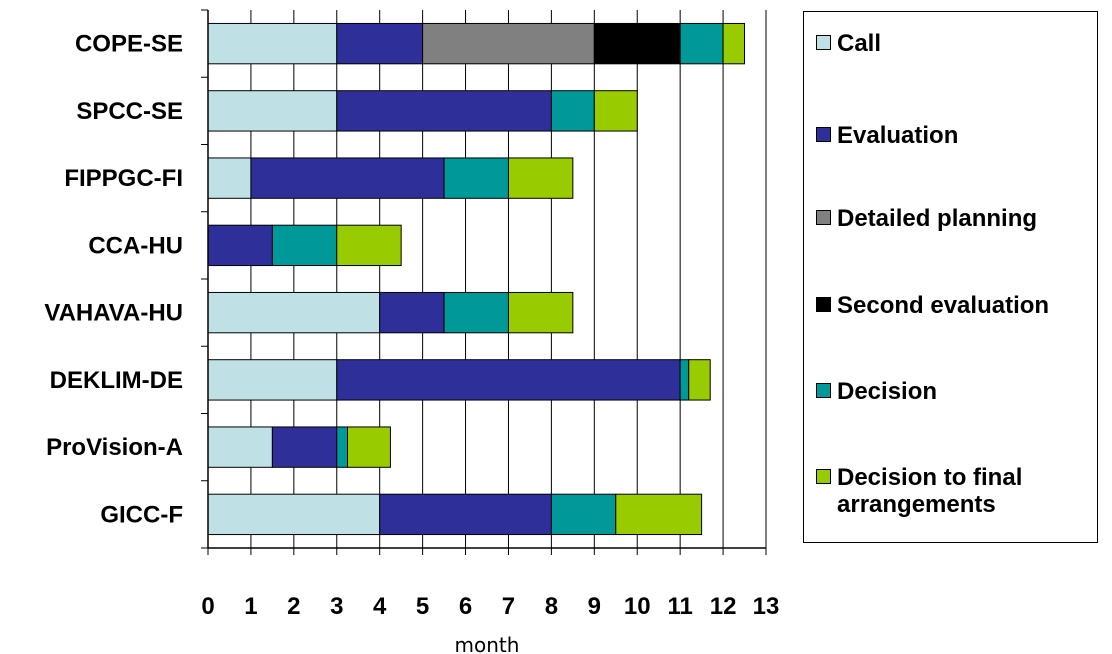  I want to click on x-tick-label: 9, so click(594, 606).